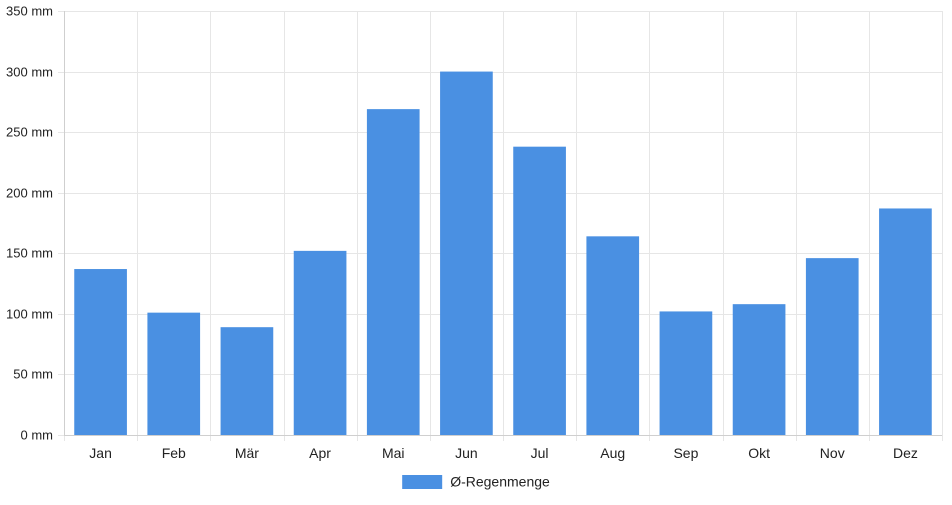  I want to click on y-tick-label: 0 mm, so click(37, 435).